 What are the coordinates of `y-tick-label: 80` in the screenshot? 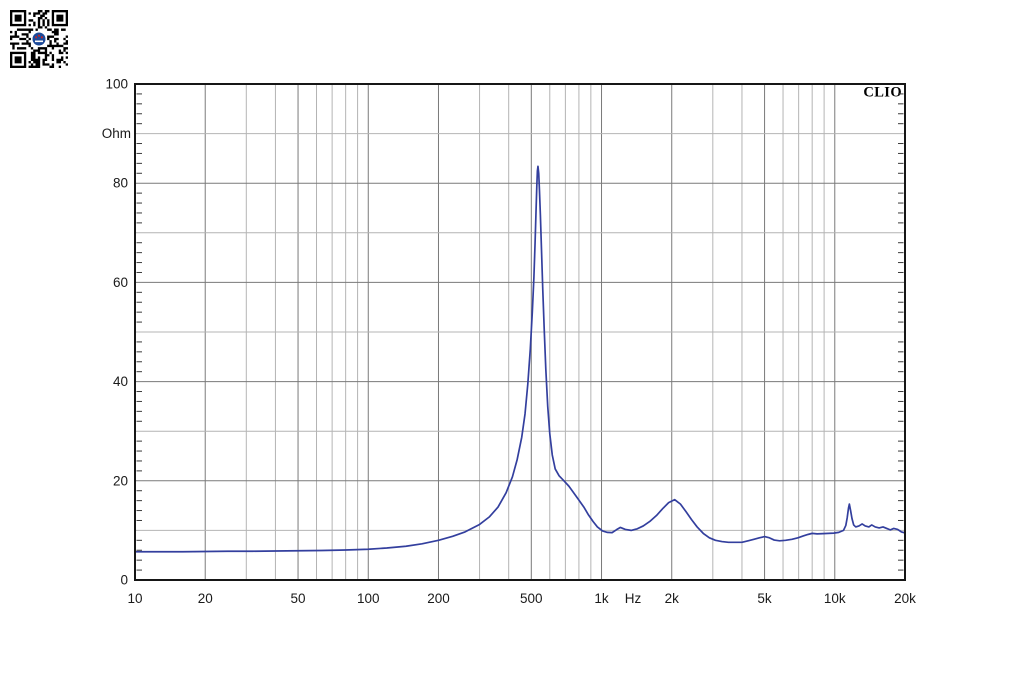 It's located at (120, 183).